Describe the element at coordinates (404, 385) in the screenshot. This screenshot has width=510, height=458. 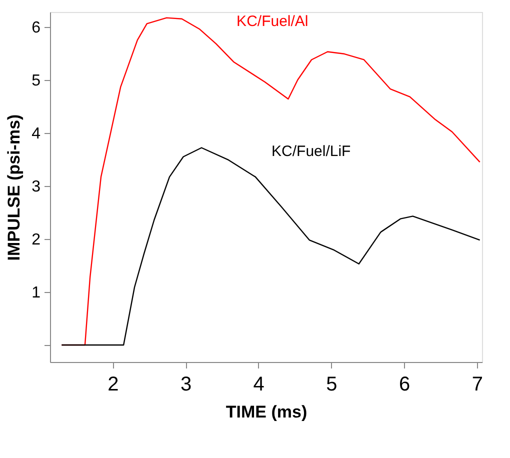
I see `x-tick-label: 6` at that location.